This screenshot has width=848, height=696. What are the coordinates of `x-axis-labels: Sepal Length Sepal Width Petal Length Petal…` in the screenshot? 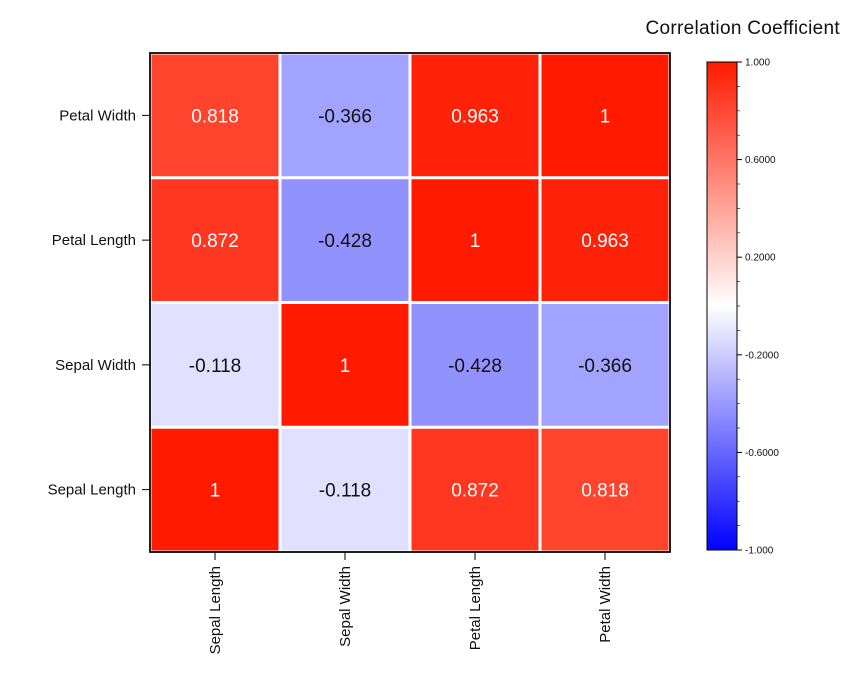 It's located at (410, 603).